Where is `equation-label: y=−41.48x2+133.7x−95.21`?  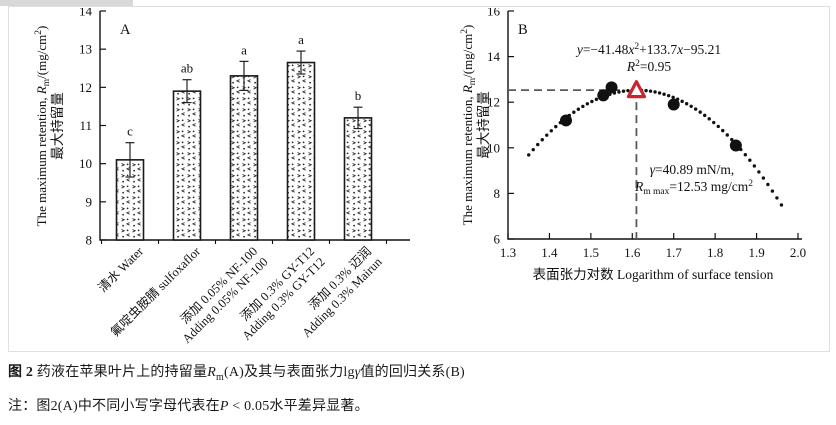
equation-label: y=−41.48x2+133.7x−95.21 is located at coordinates (648, 49).